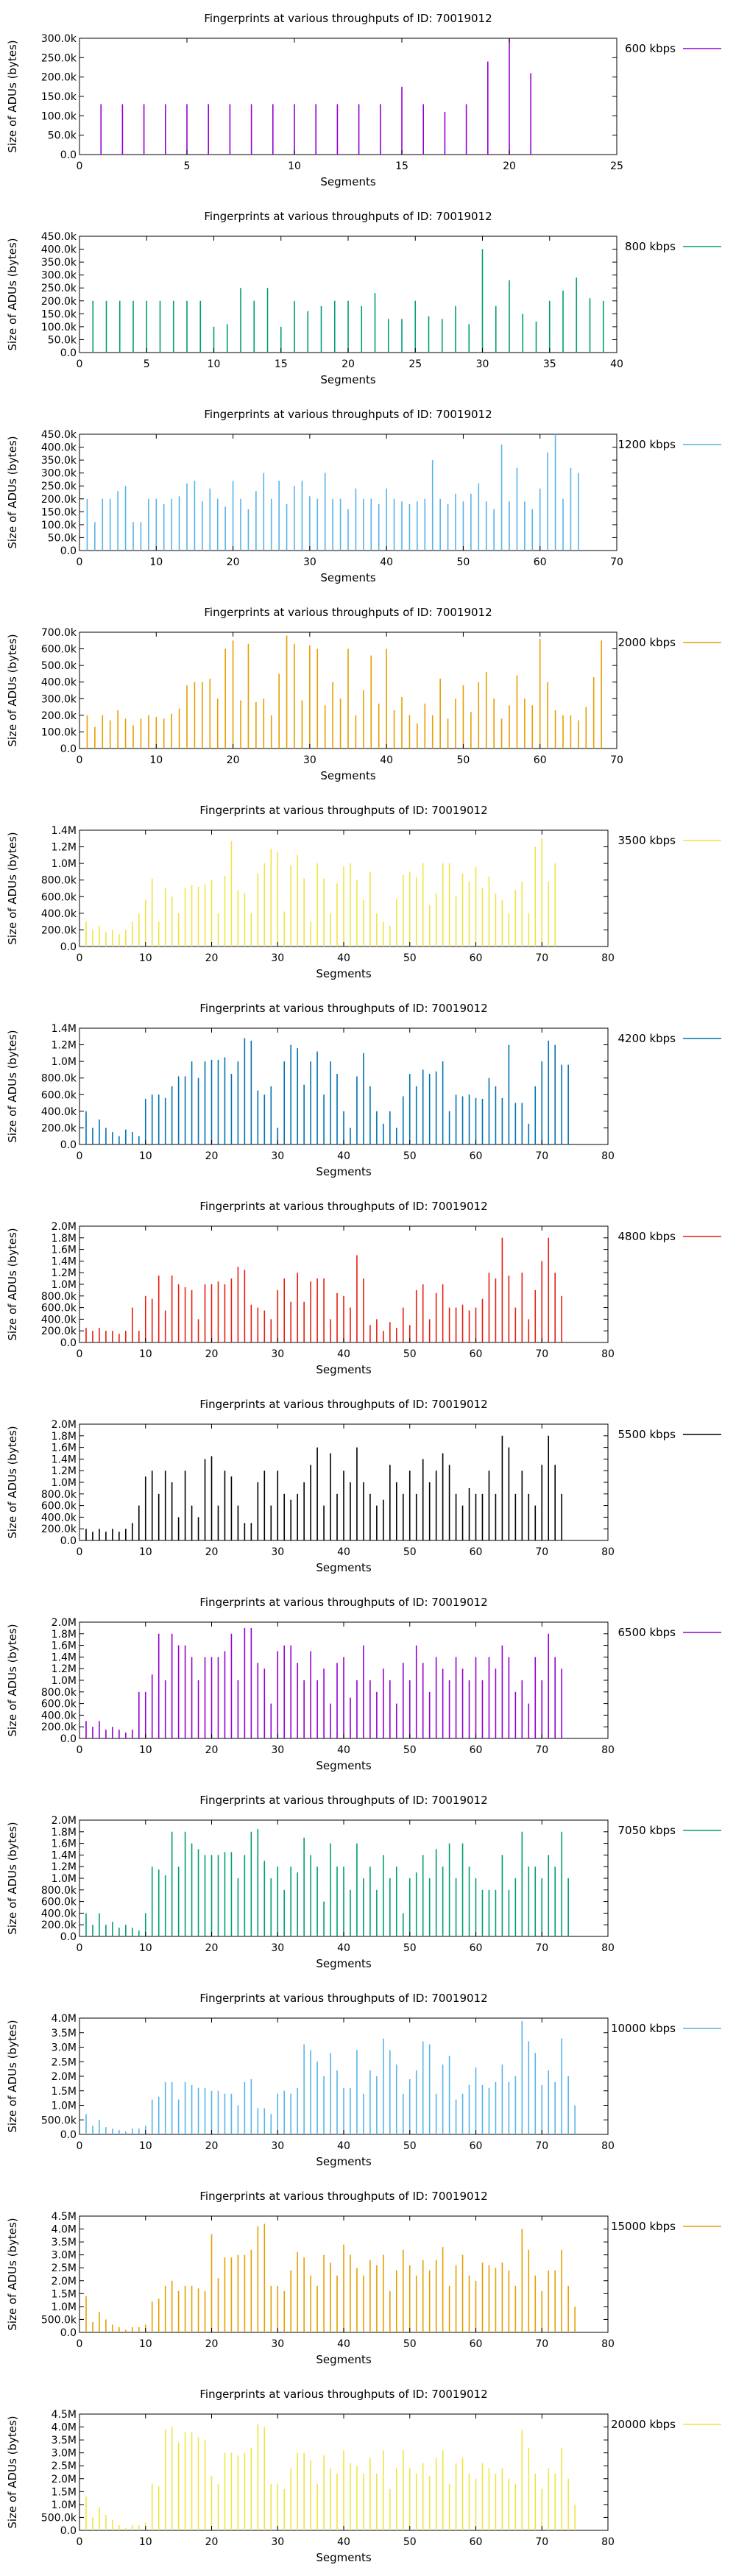 This screenshot has width=736, height=2576. What do you see at coordinates (647, 1830) in the screenshot?
I see `legend-label: 7050 kbps` at bounding box center [647, 1830].